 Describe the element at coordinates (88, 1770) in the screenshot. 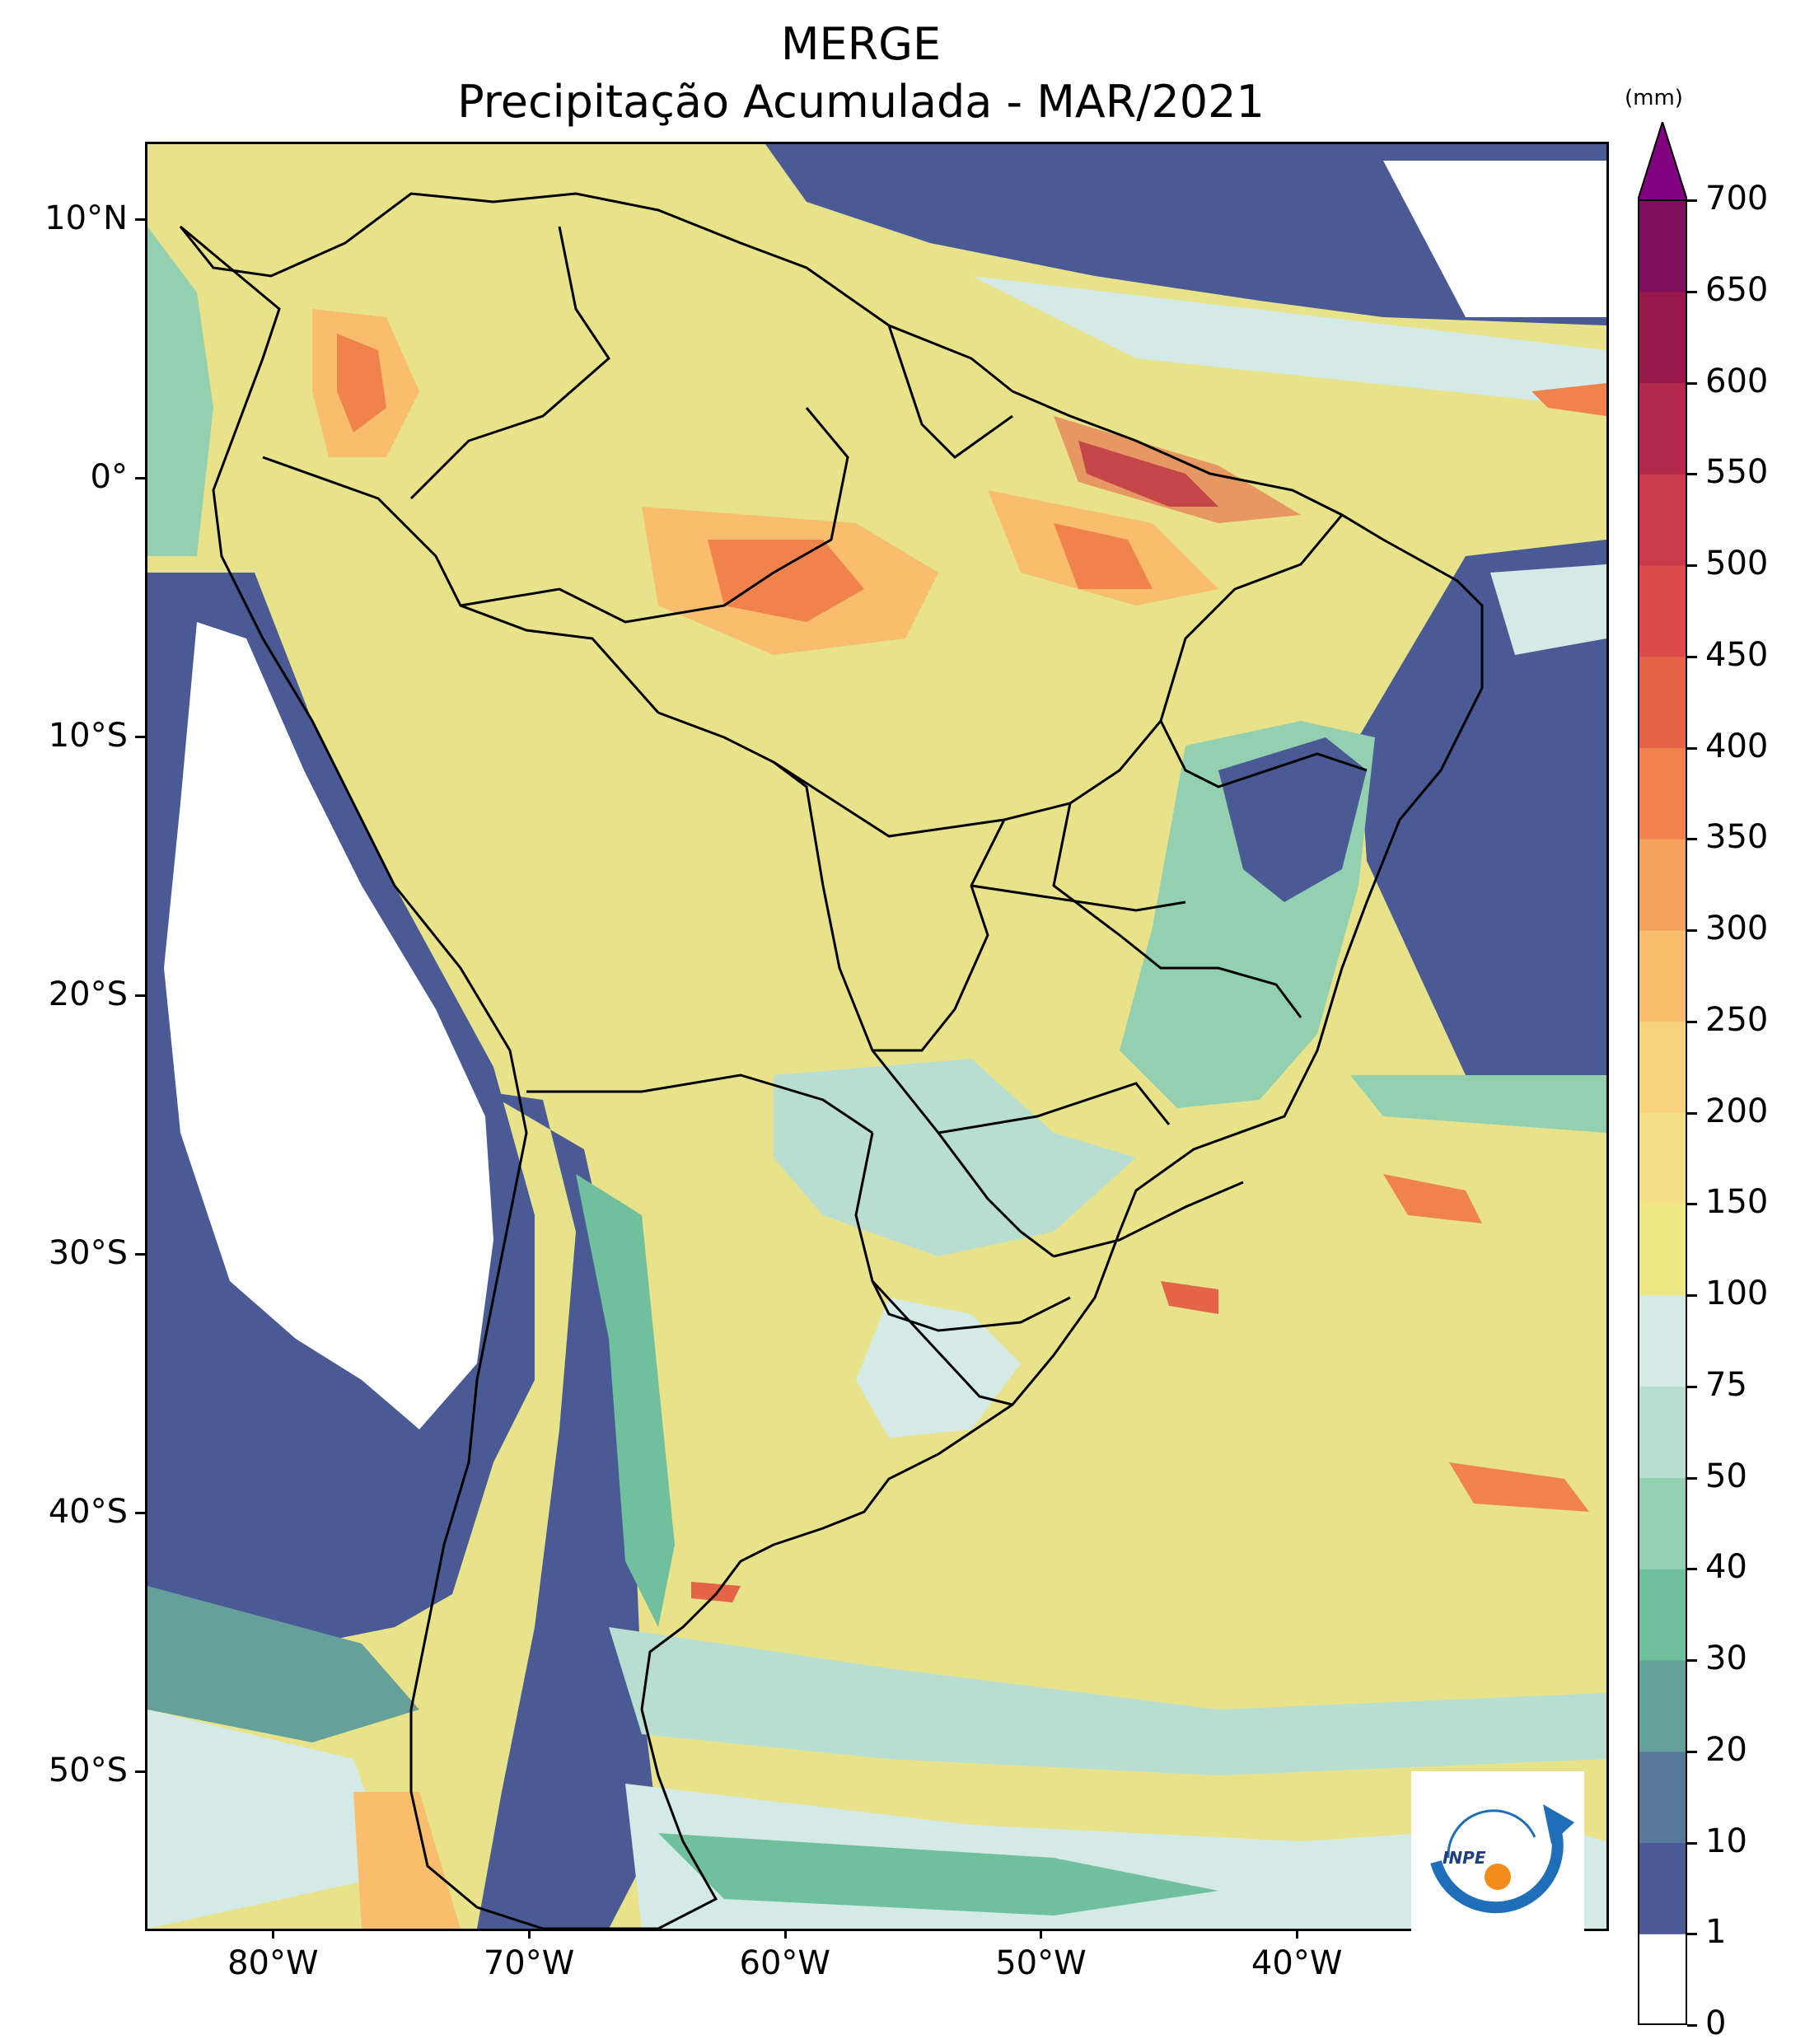

I see `lat-tick-label: 50°S` at that location.